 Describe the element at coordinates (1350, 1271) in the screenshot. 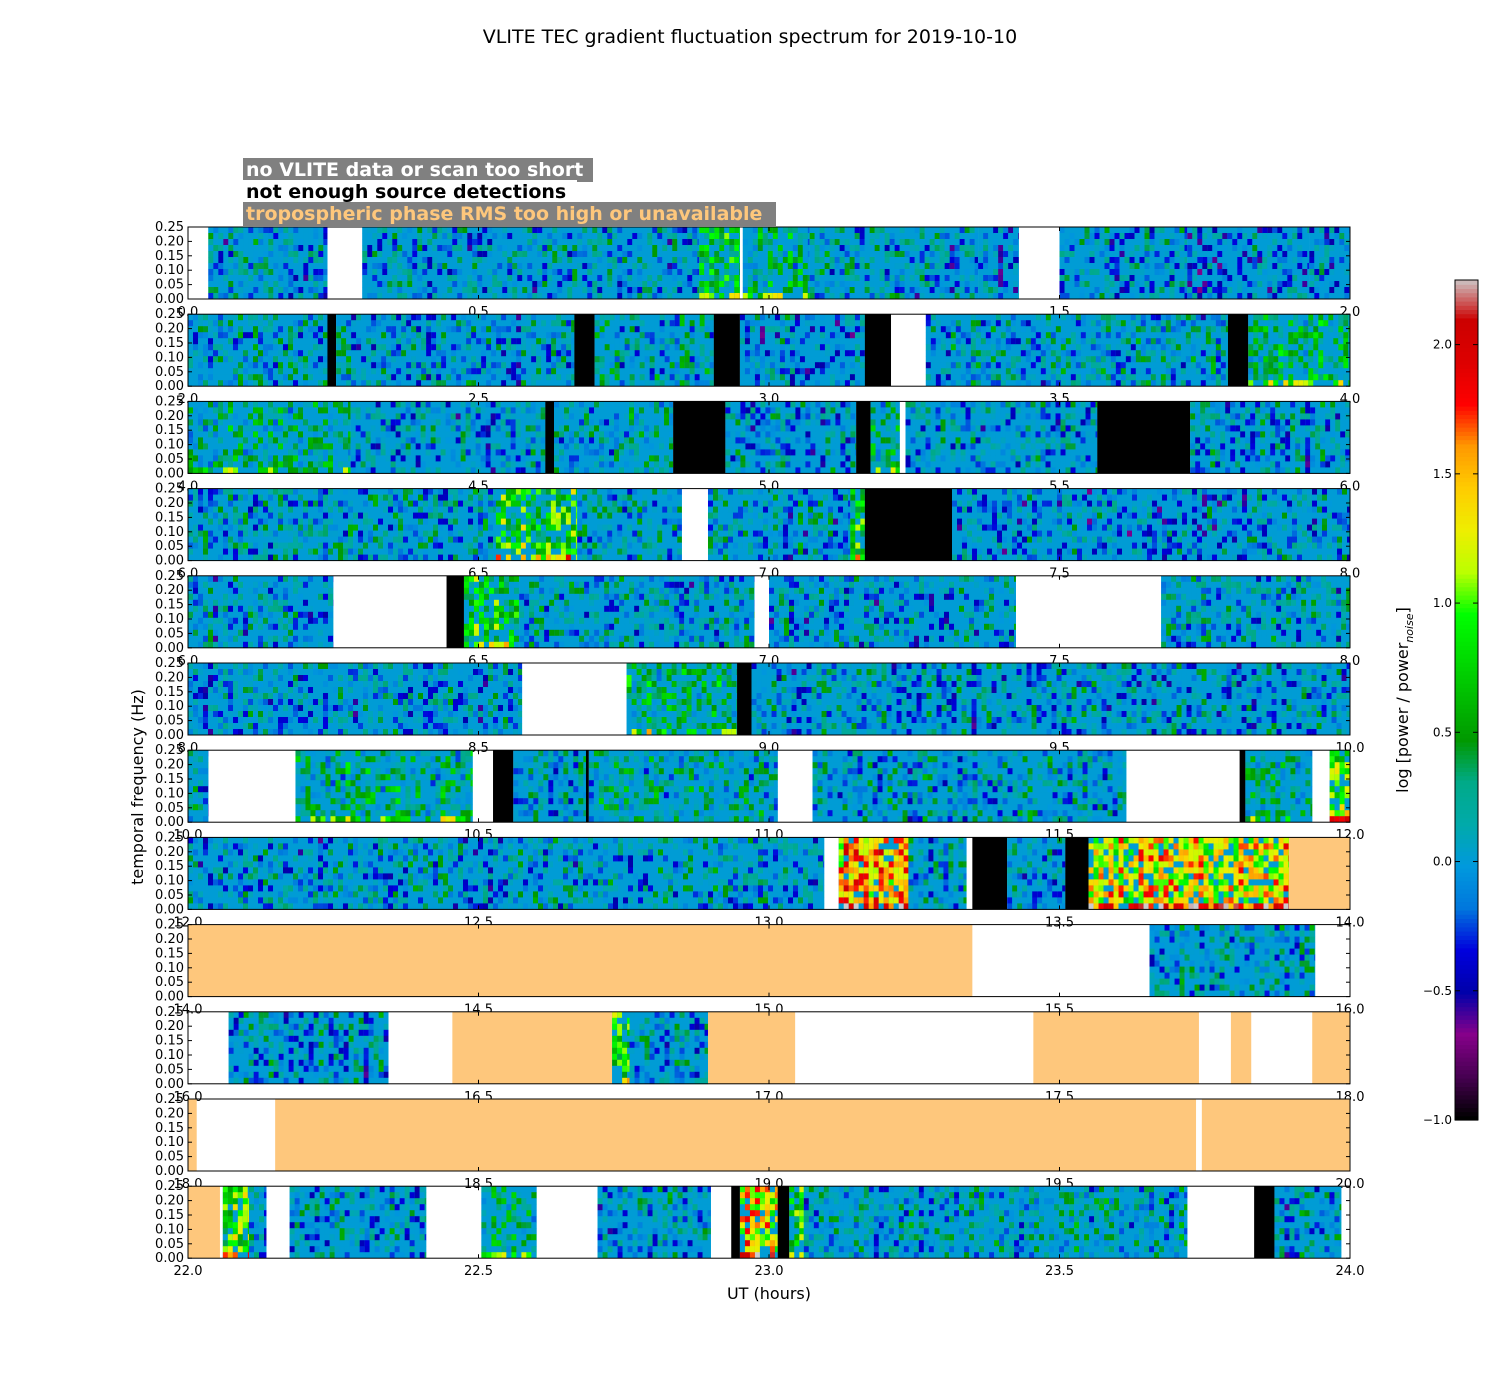

I see `x-tick-label: 24.0` at that location.